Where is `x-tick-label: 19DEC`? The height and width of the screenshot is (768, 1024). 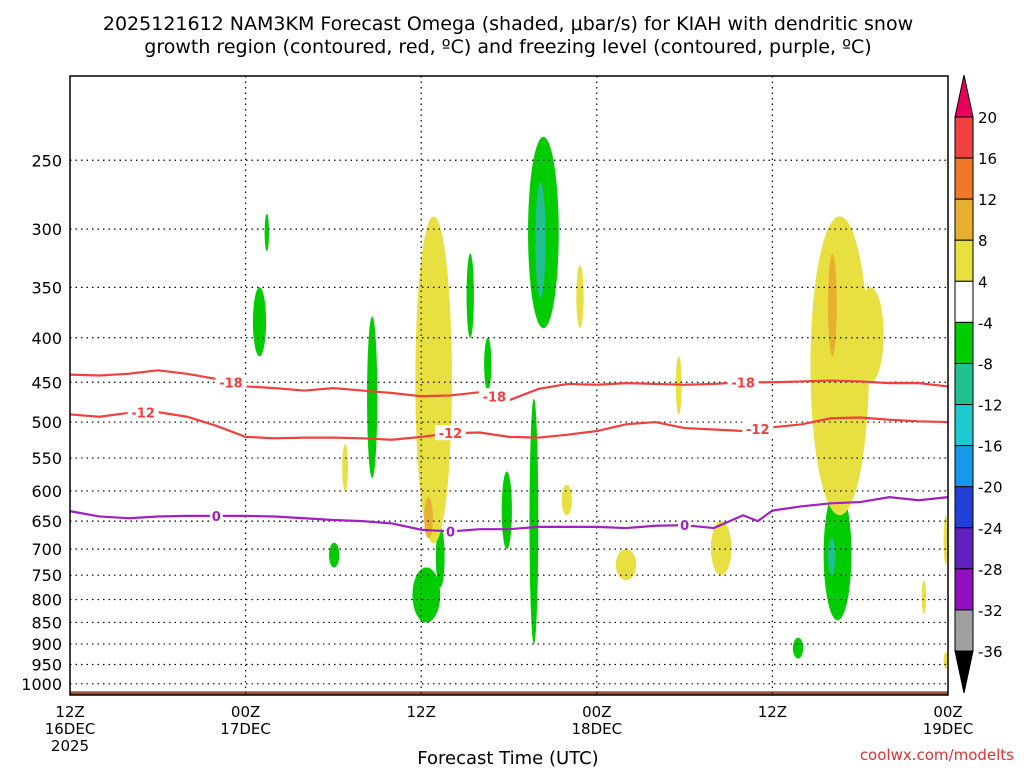
x-tick-label: 19DEC is located at coordinates (948, 729).